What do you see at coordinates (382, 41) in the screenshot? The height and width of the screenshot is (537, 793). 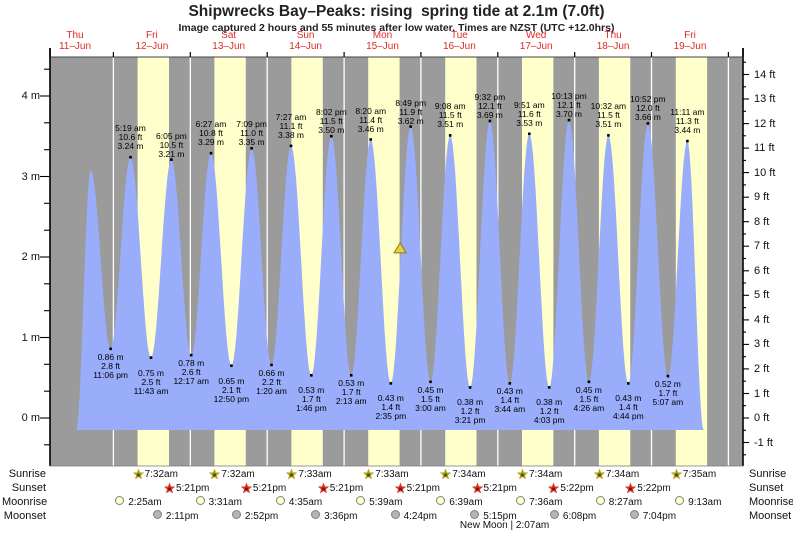 I see `day-label: Mon 15–Jun` at bounding box center [382, 41].